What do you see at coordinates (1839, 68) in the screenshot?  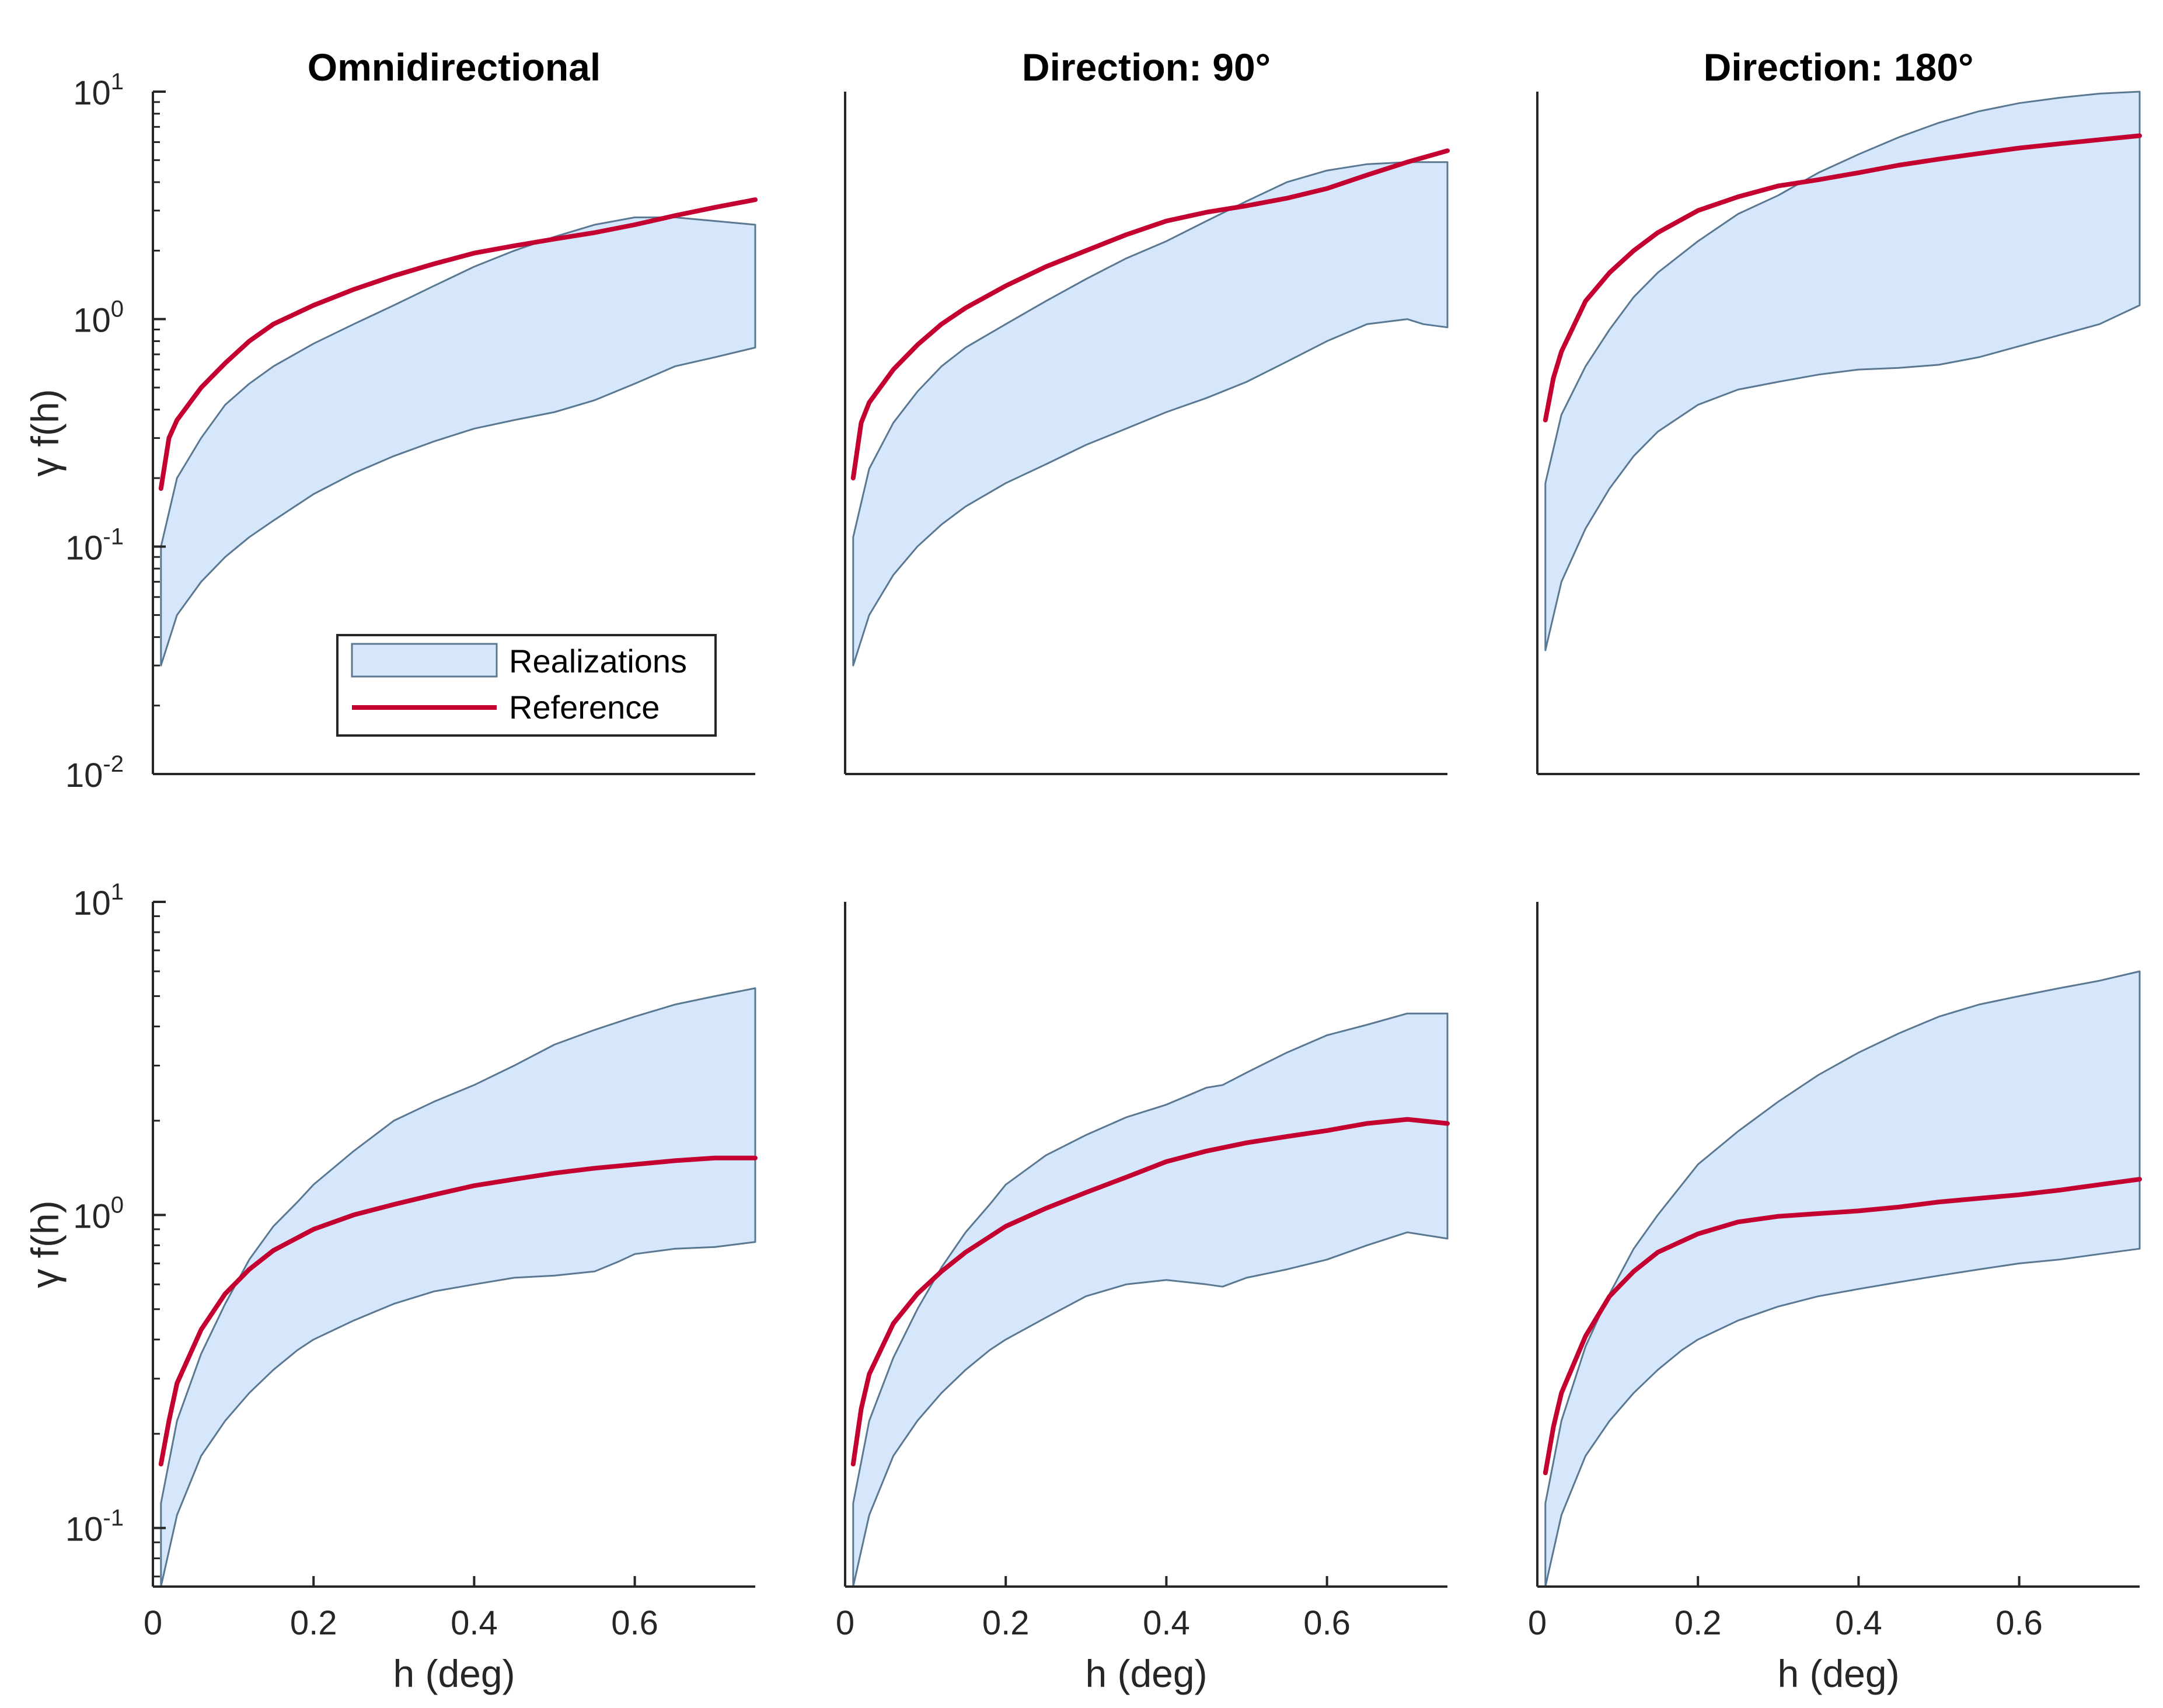 I see `panel-title: Direction: 180°` at bounding box center [1839, 68].